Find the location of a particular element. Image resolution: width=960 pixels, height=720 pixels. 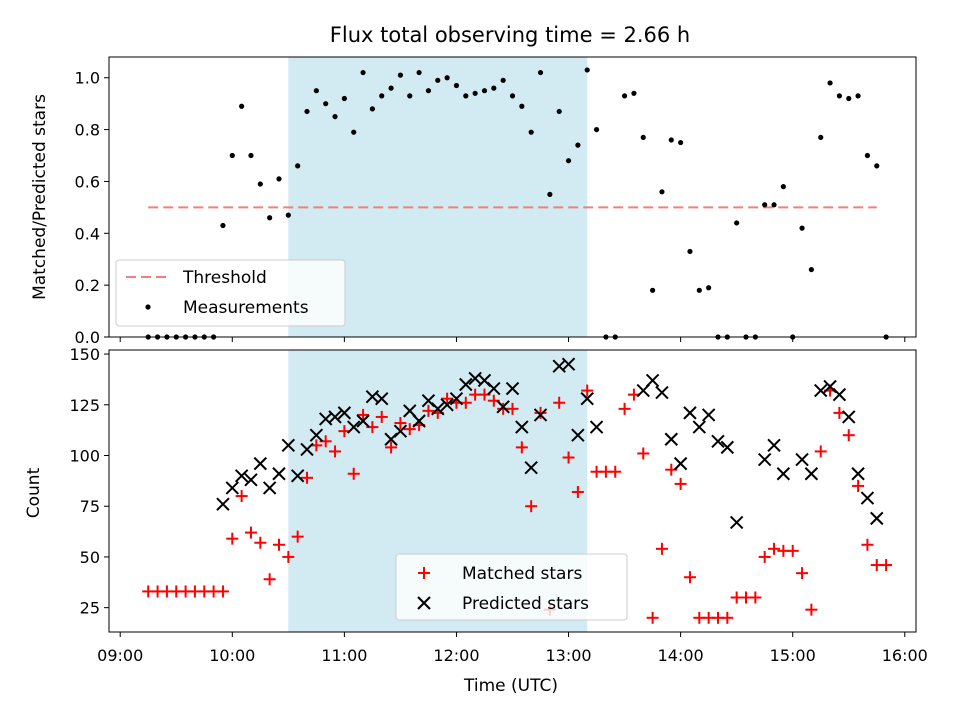

top-y-tick-label-3: 0.6 is located at coordinates (87, 181).